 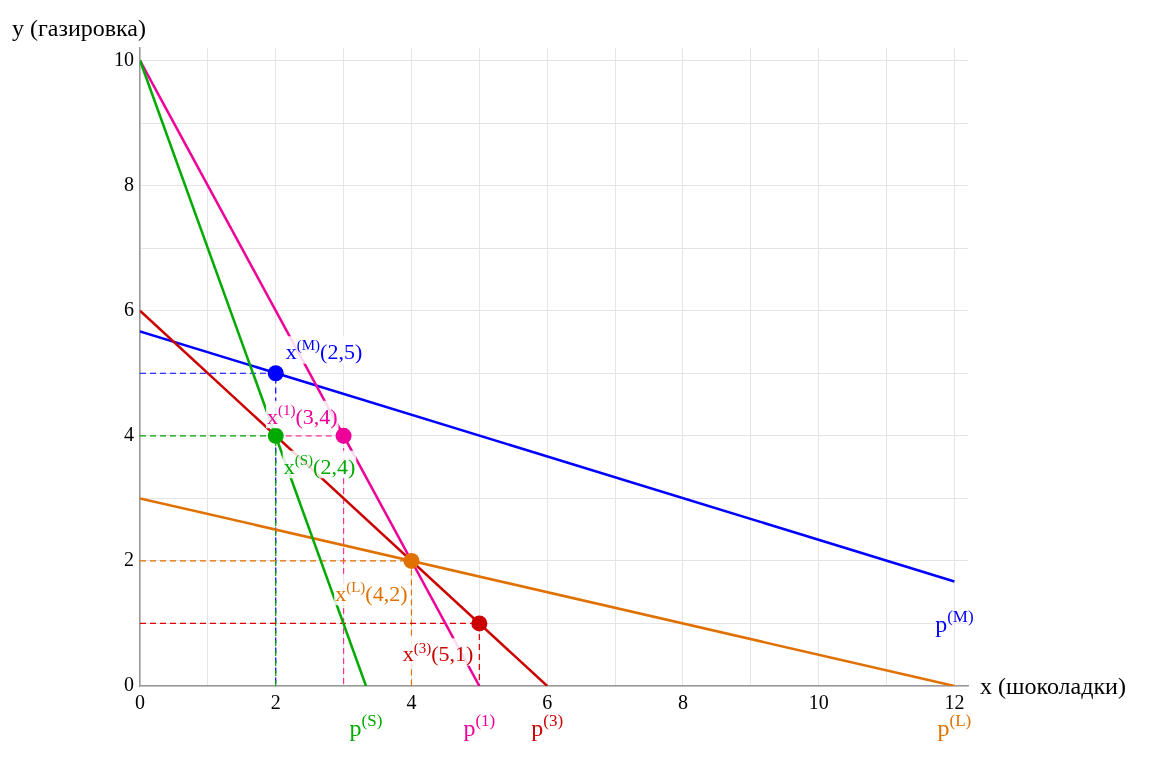 What do you see at coordinates (275, 702) in the screenshot?
I see `x-tick-label: 2` at bounding box center [275, 702].